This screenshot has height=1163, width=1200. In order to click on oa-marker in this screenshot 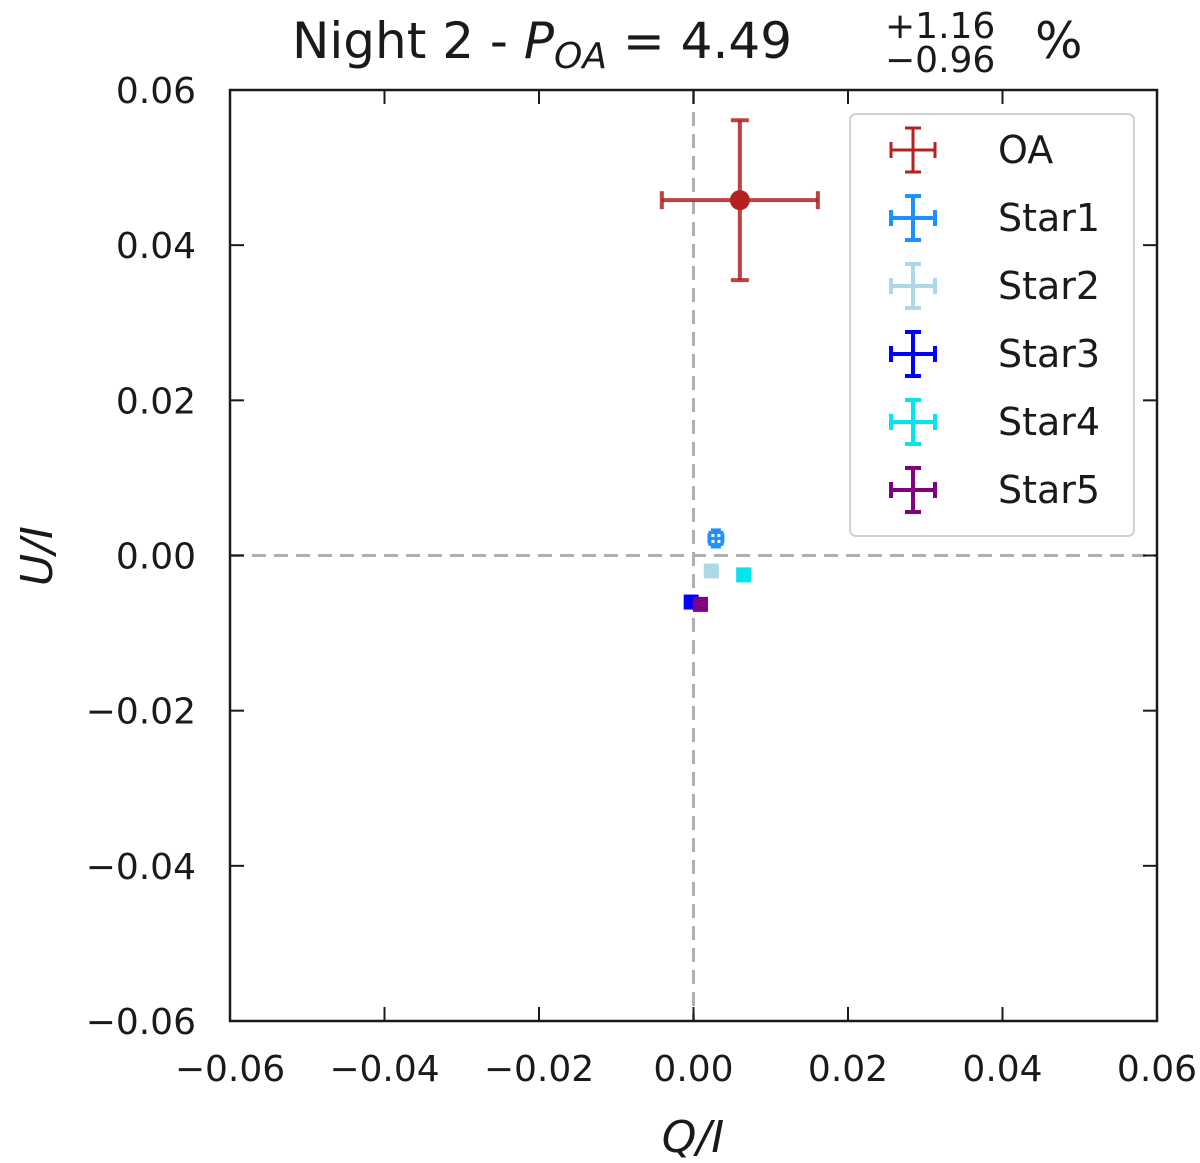, I will do `click(739, 200)`.